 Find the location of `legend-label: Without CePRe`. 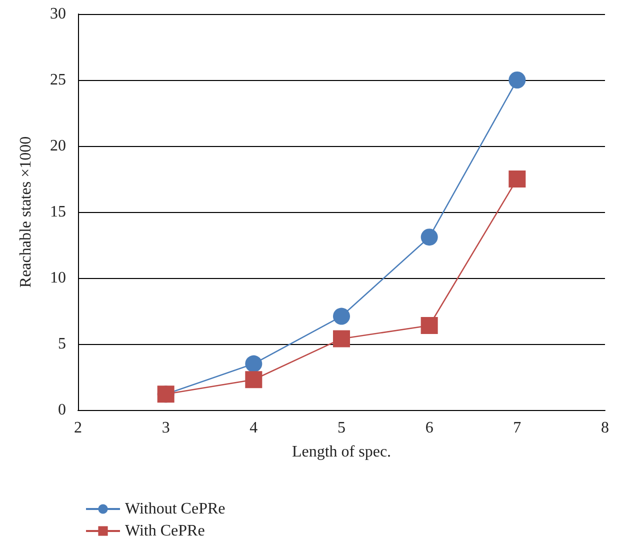

legend-label: Without CePRe is located at coordinates (175, 509).